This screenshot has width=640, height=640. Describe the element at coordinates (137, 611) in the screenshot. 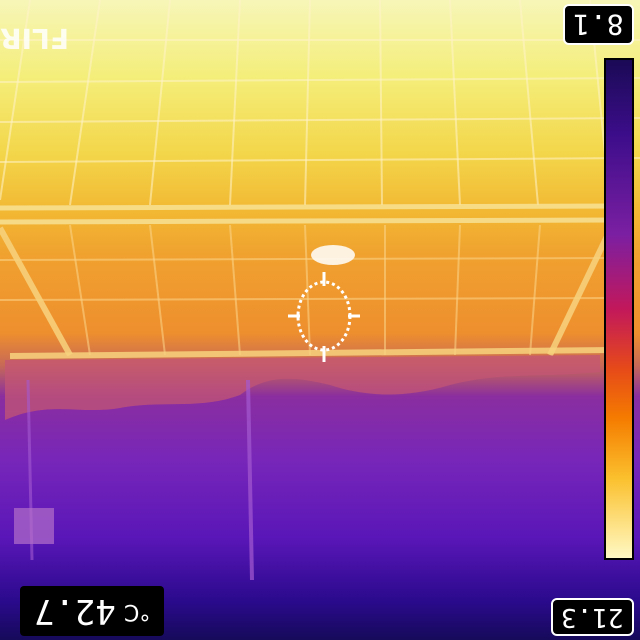

I see `temperature-unit: °C` at that location.